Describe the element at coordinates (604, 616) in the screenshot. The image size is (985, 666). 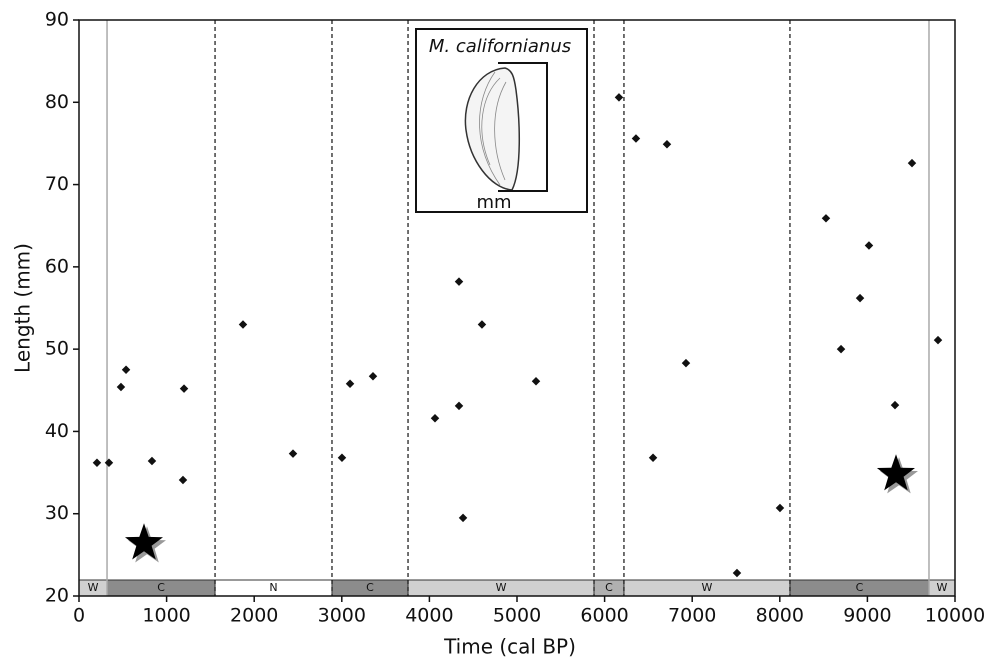
I see `x-tick-label: 6000` at that location.